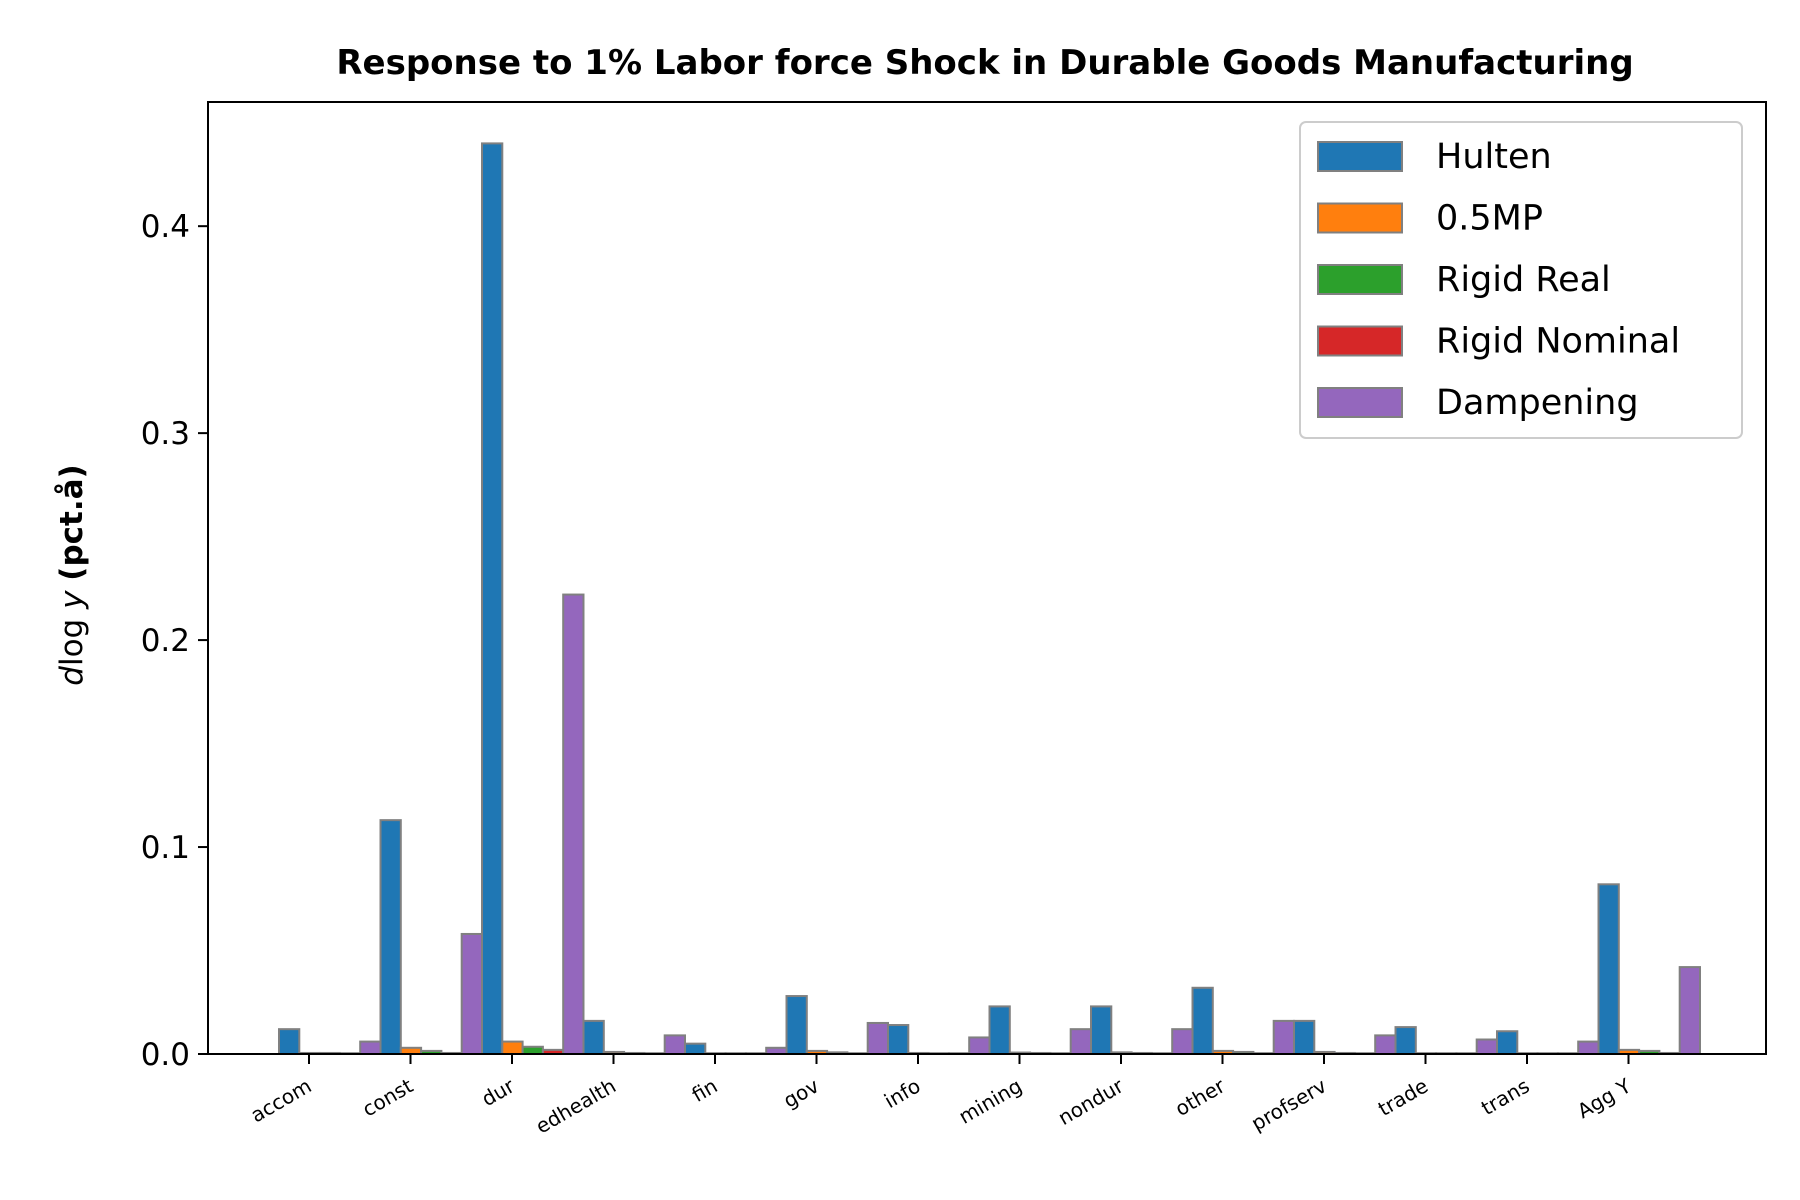 The image size is (1800, 1200). Describe the element at coordinates (1405, 1041) in the screenshot. I see `bar-hulten-trade` at that location.